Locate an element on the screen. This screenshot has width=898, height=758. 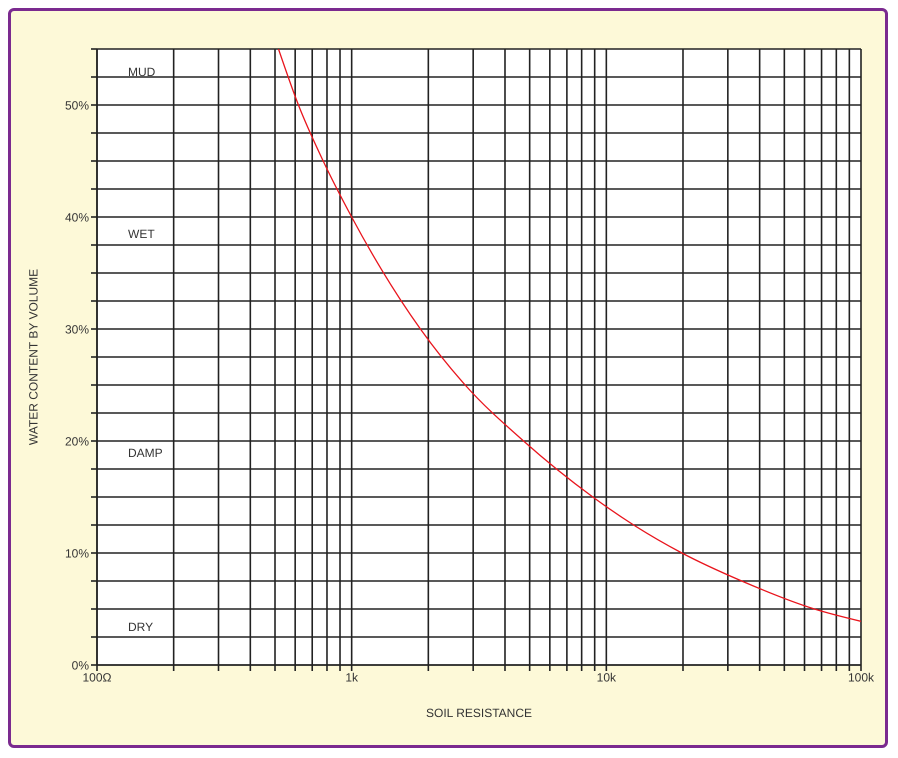
annotation: MUD is located at coordinates (142, 72).